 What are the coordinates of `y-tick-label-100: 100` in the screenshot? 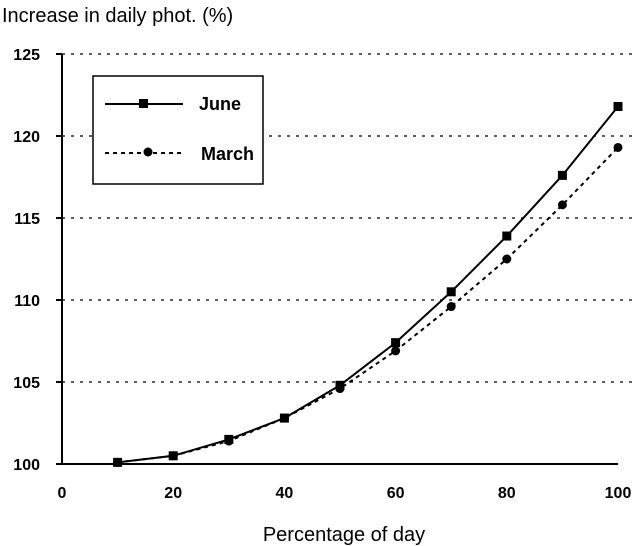 It's located at (26, 465).